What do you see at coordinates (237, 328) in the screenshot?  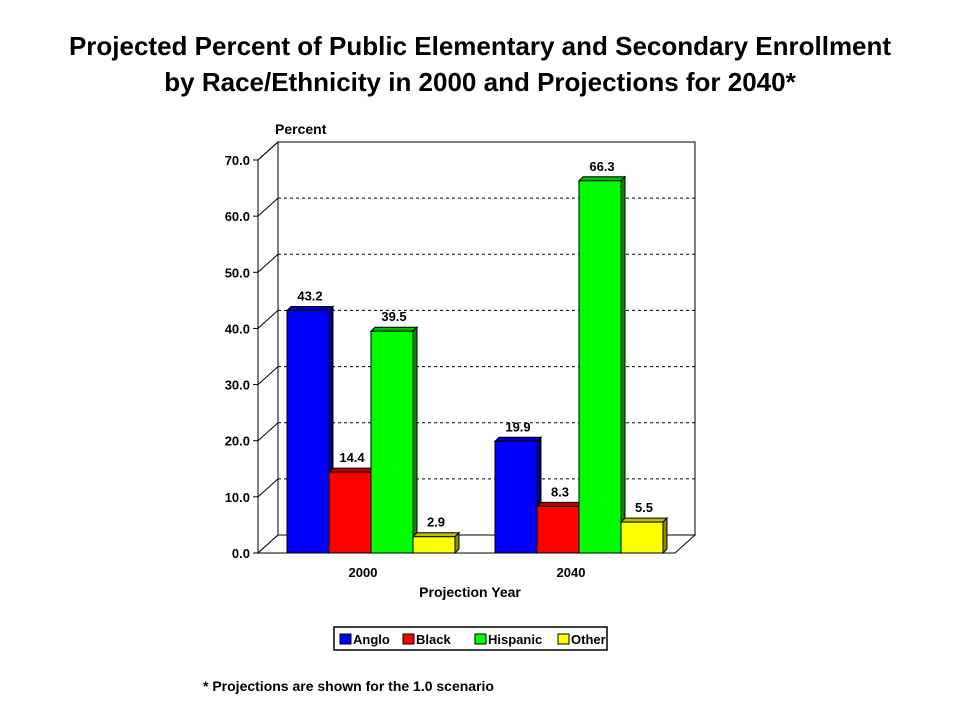 I see `y-tick-label: 40.0` at bounding box center [237, 328].